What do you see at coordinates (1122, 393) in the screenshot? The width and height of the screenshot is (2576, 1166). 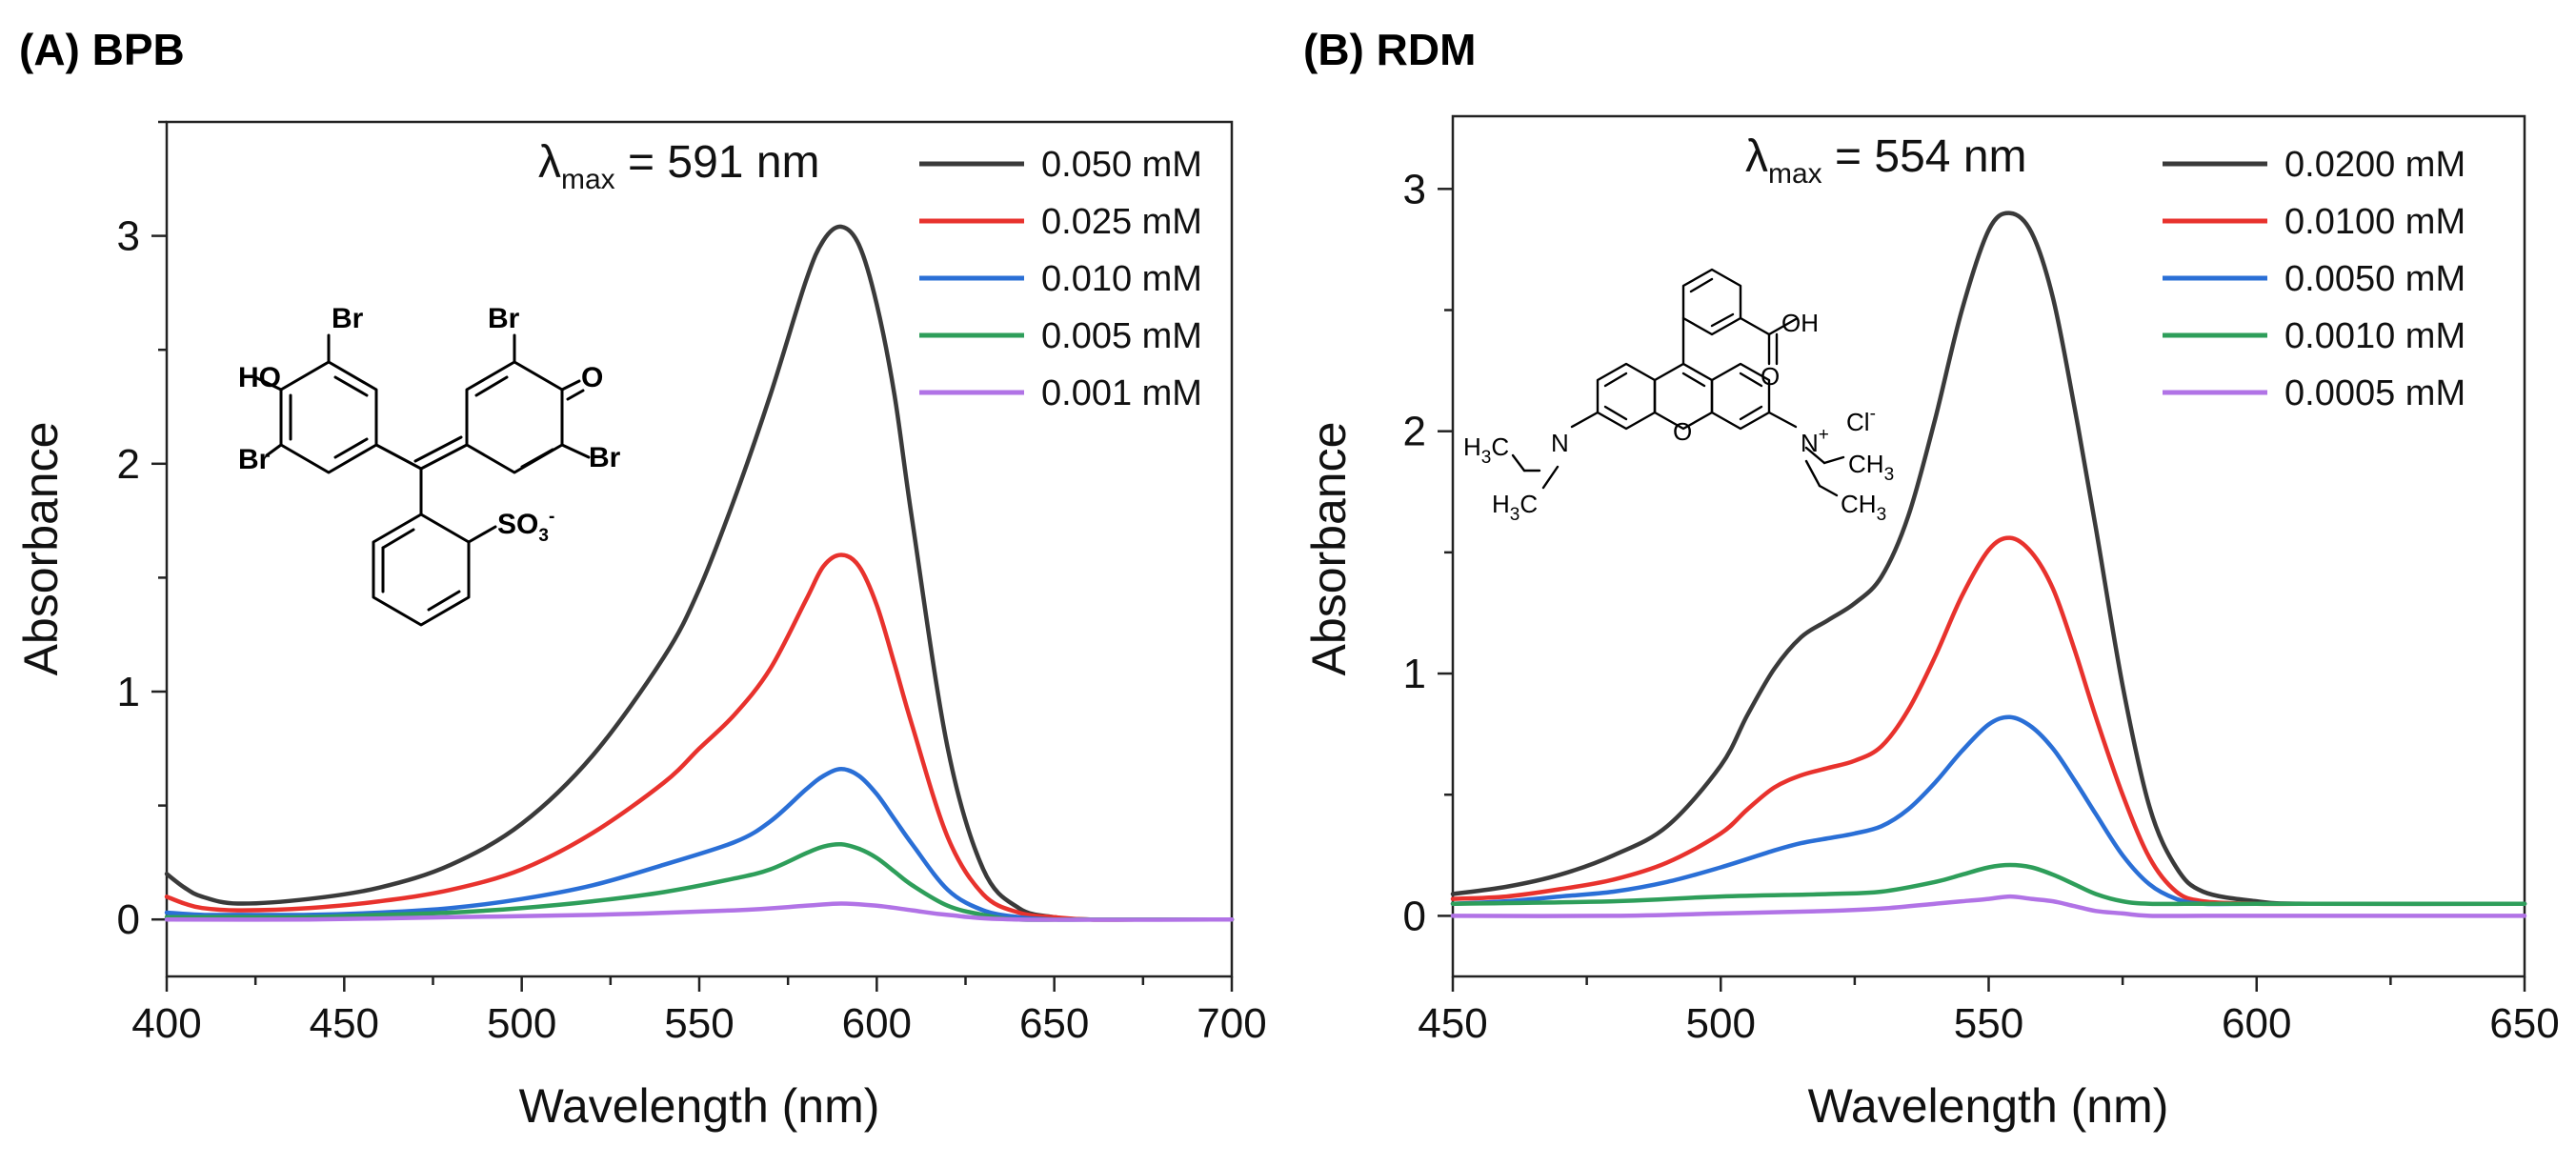 I see `legend-label-5: 0.001 mM` at bounding box center [1122, 393].